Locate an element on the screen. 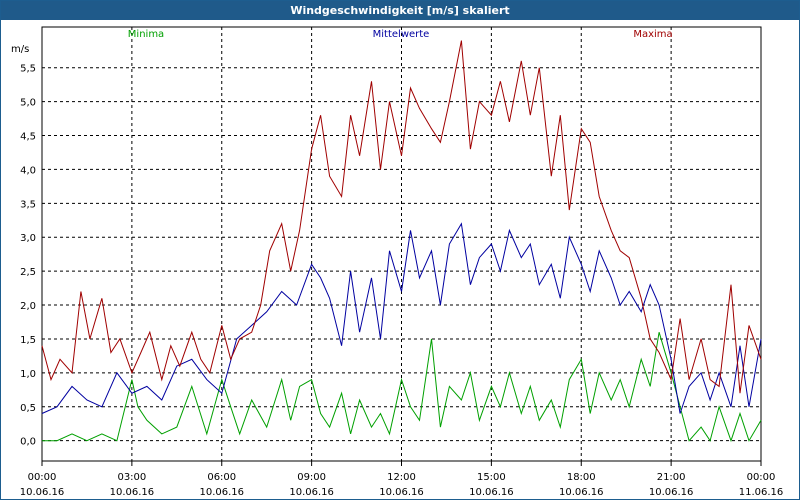  y-tick-label: 5,0 is located at coordinates (28, 103).